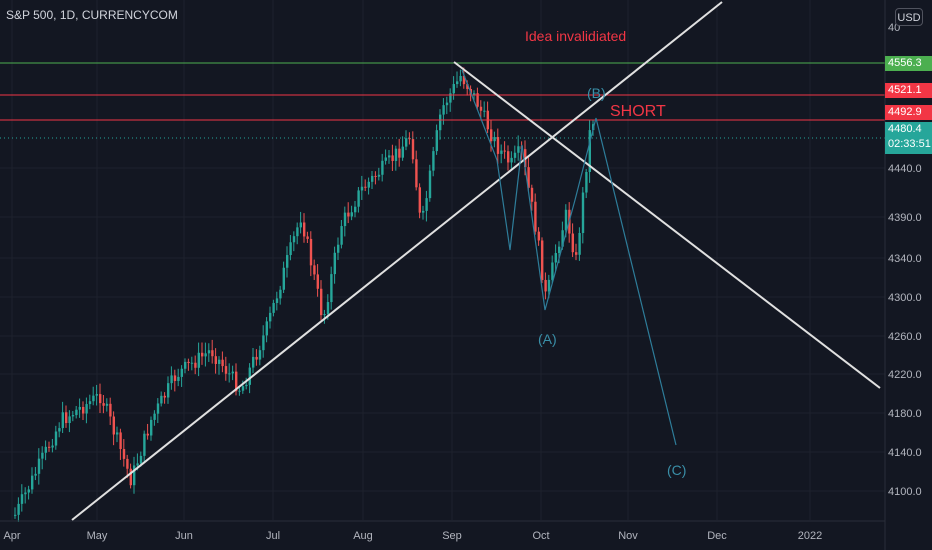 Image resolution: width=932 pixels, height=550 pixels. Describe the element at coordinates (905, 337) in the screenshot. I see `y-tick-label: 4260.0` at that location.